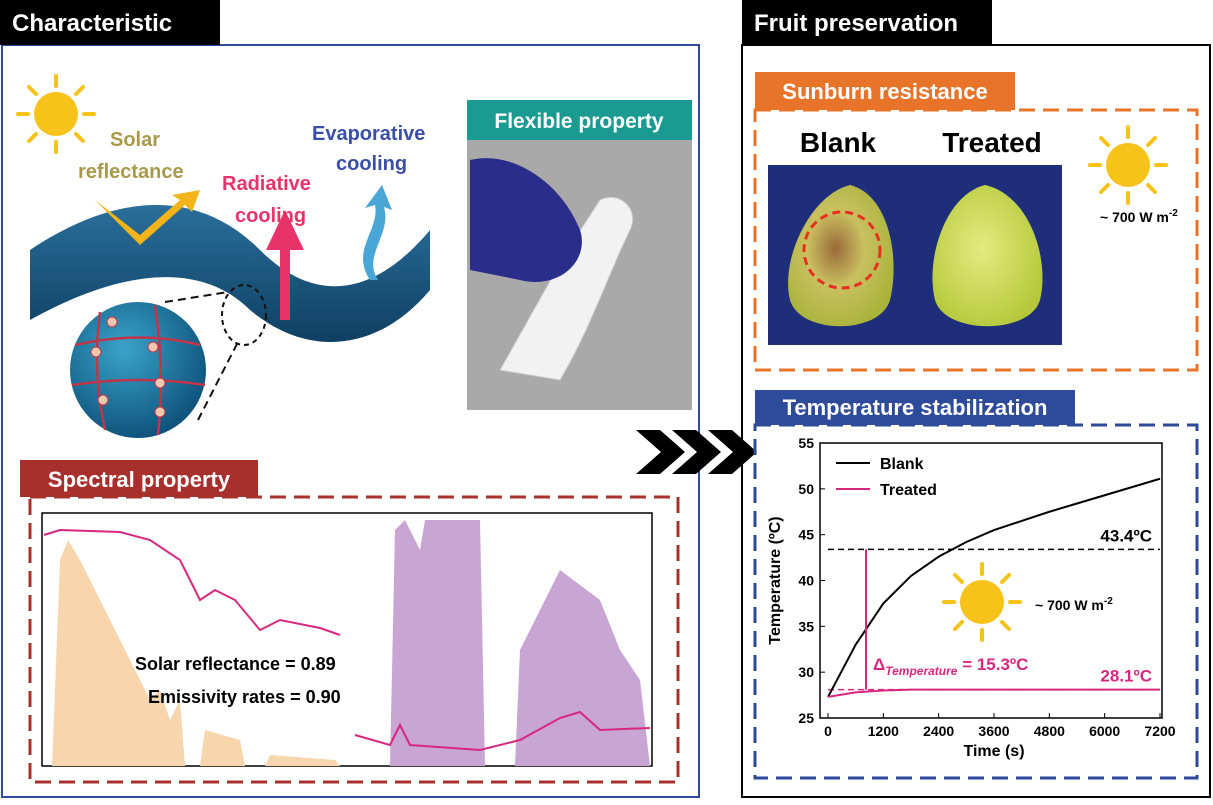 The image size is (1213, 805). Describe the element at coordinates (502, 731) in the screenshot. I see `emissivity-curve` at that location.